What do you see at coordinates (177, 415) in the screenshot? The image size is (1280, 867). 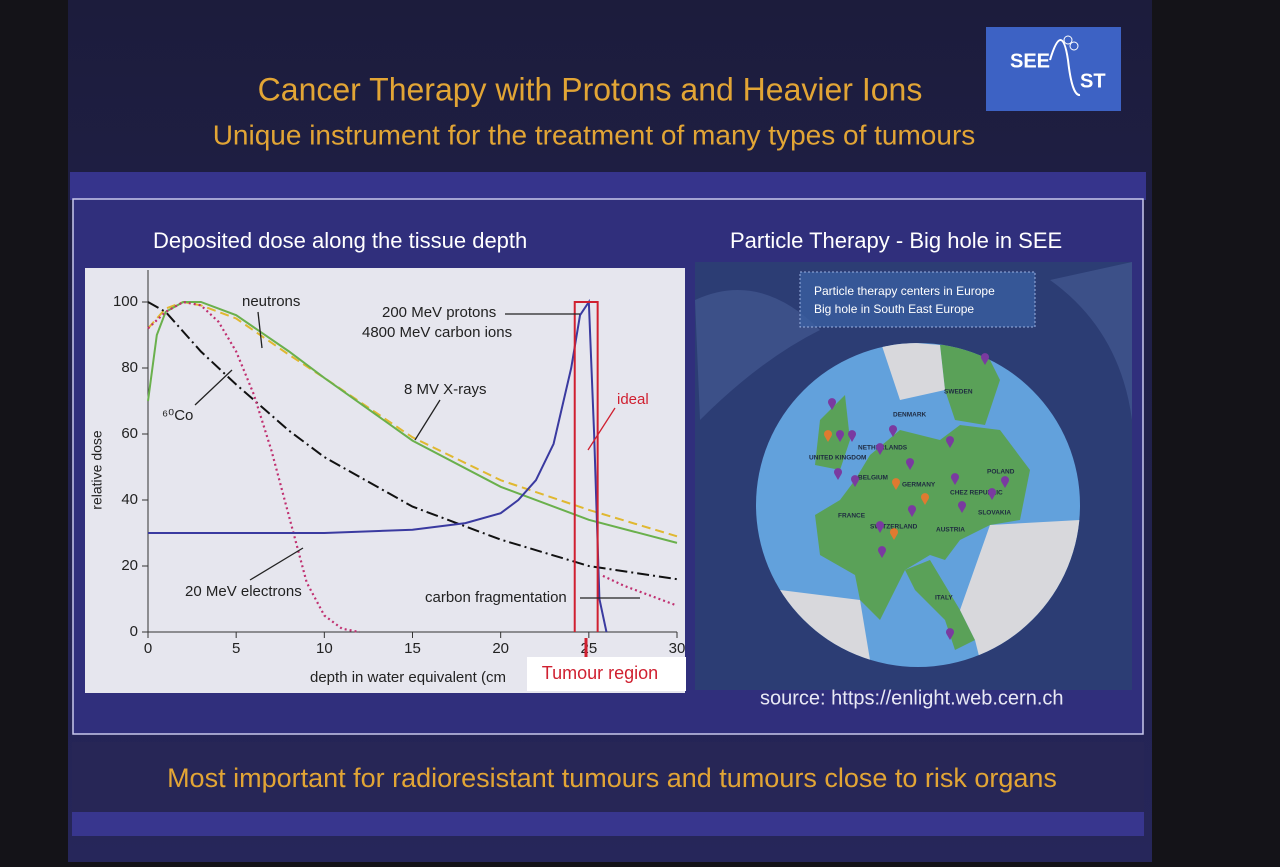 I see `curve-label: ⁶⁰Co` at bounding box center [177, 415].